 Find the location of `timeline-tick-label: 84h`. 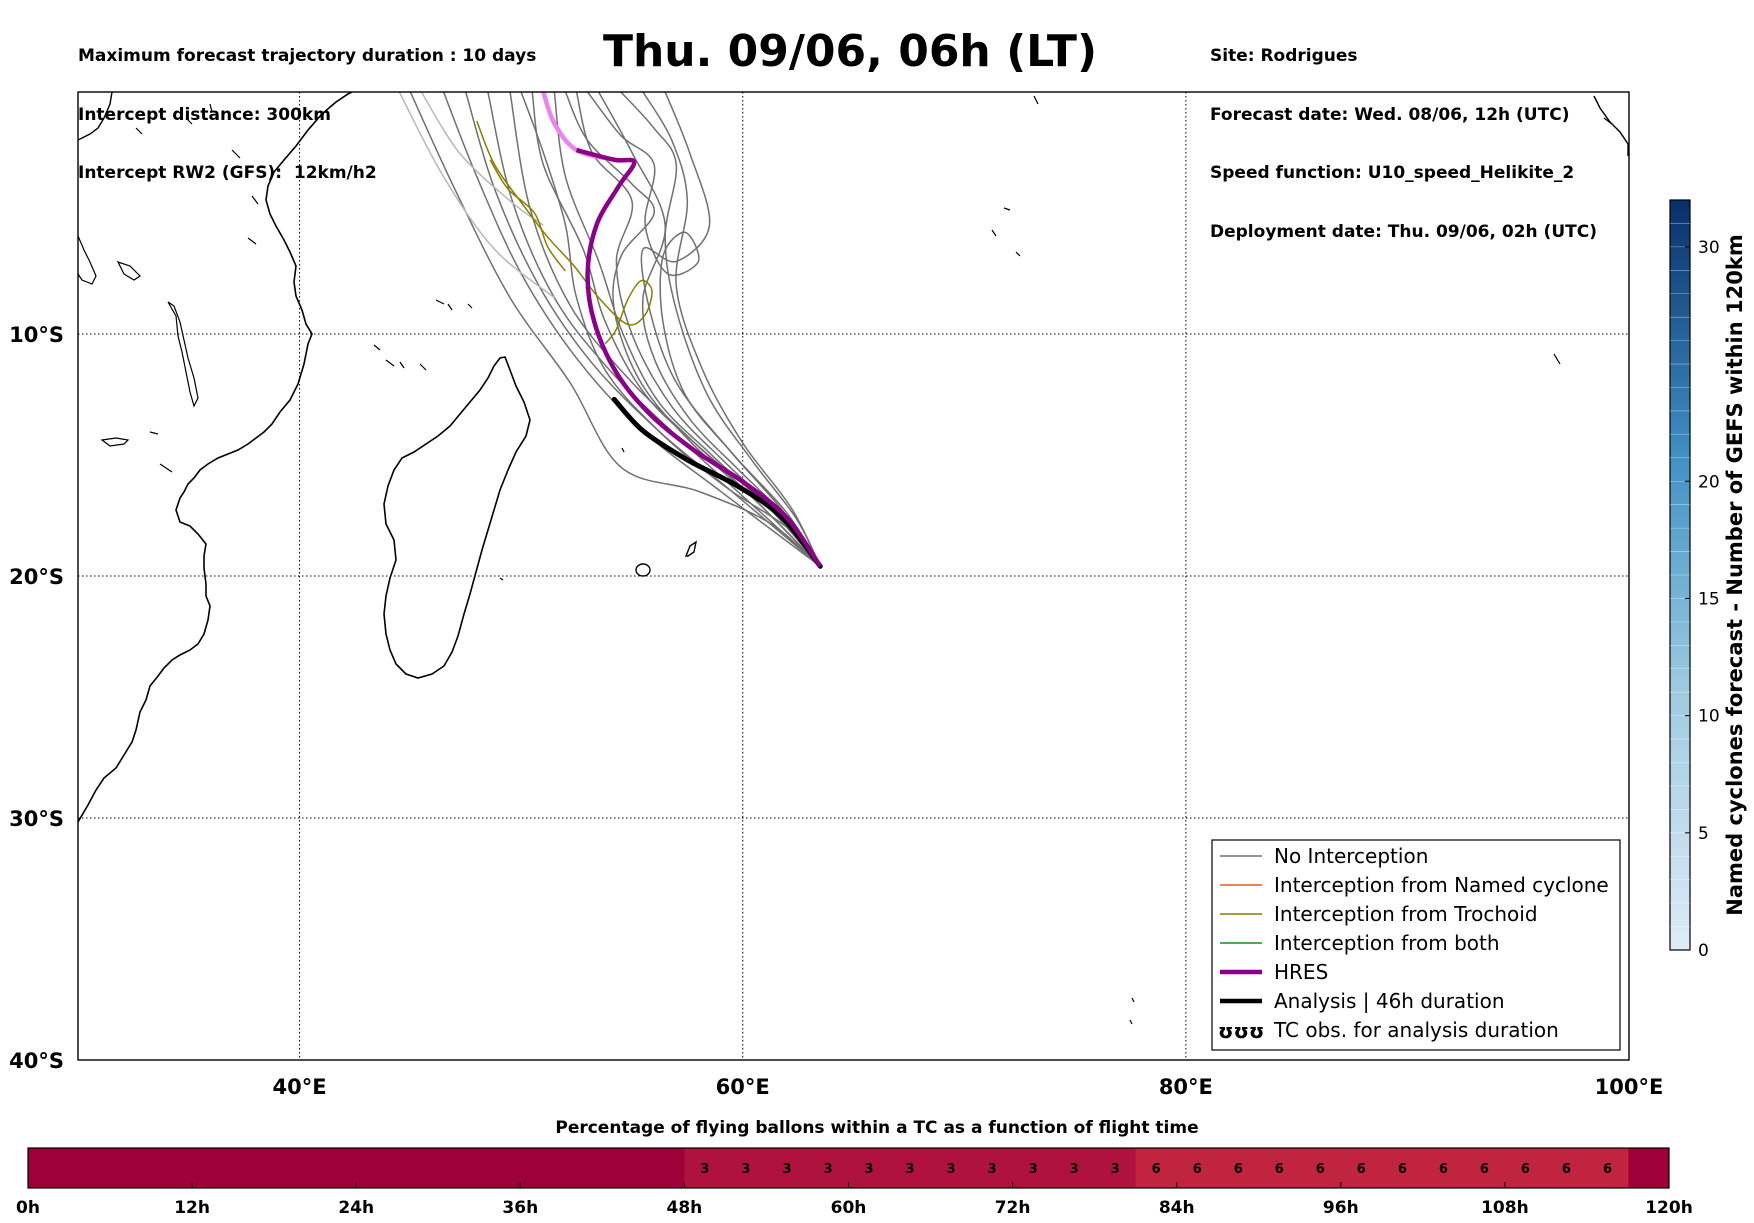

timeline-tick-label: 84h is located at coordinates (1177, 1208).